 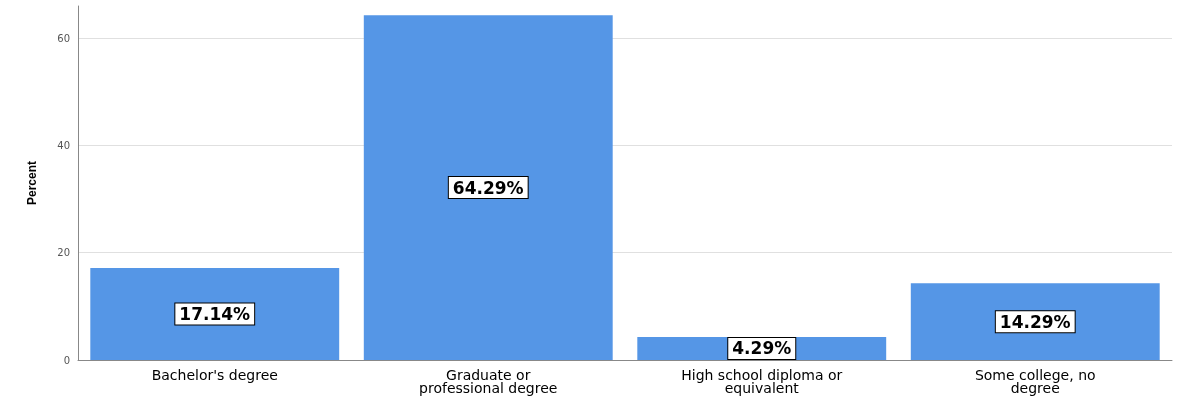 I want to click on data-label: 17.14%, so click(x=215, y=314).